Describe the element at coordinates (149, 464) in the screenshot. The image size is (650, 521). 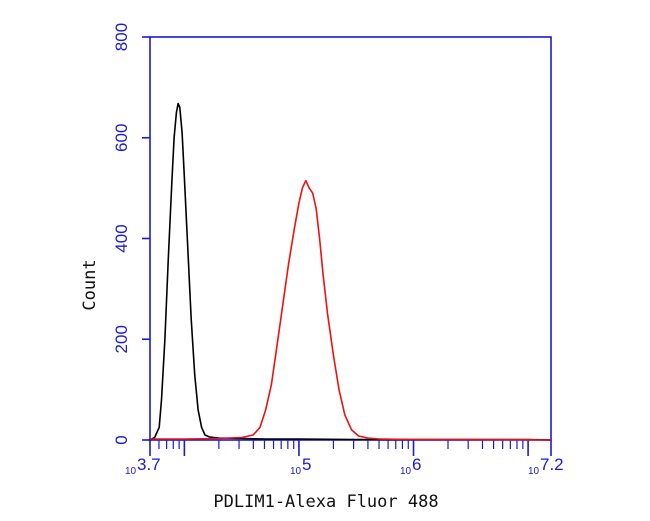
I see `x-tick-label-exponent: 3.7` at that location.